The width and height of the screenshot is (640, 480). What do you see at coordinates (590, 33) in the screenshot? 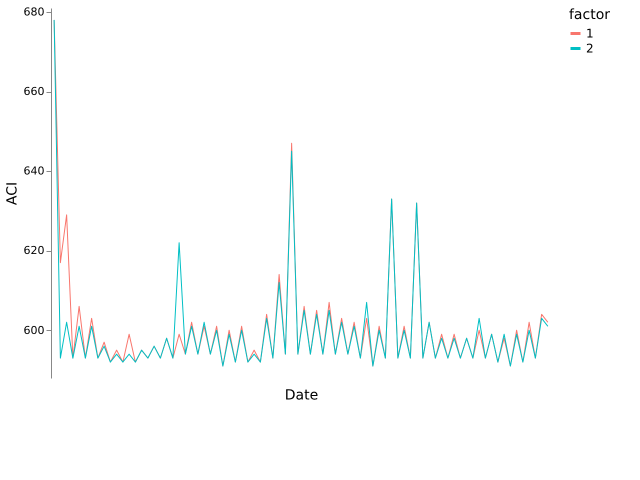
I see `legend-label: 1` at bounding box center [590, 33].